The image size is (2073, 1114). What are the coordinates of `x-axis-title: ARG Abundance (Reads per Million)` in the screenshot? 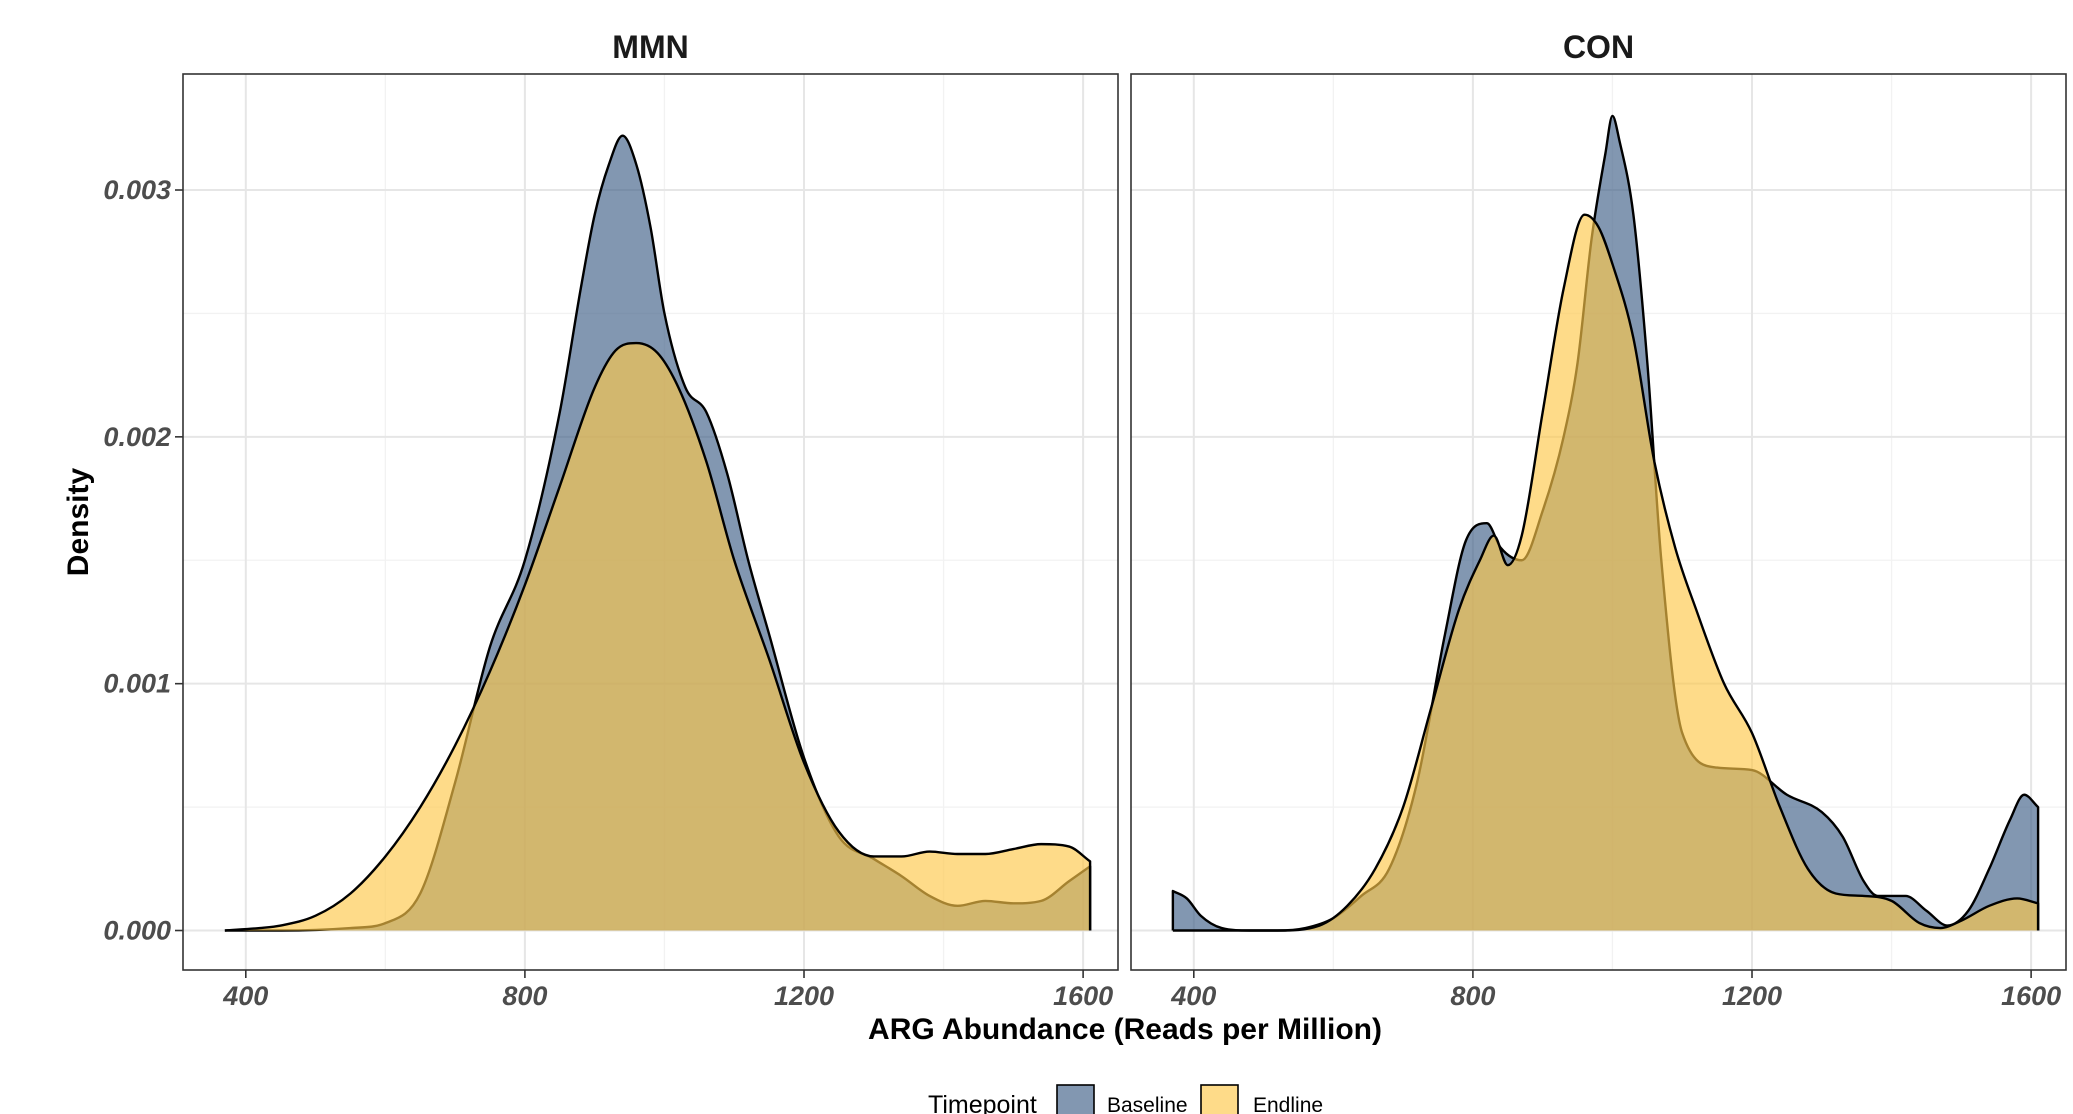 It's located at (1125, 1029).